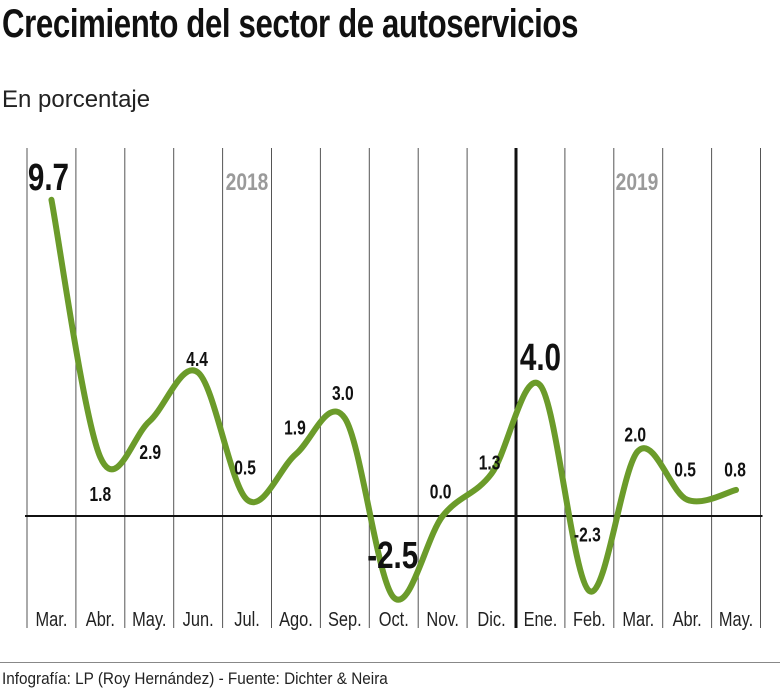 This screenshot has height=690, width=780. Describe the element at coordinates (198, 618) in the screenshot. I see `x-tick-label: Jun.` at that location.